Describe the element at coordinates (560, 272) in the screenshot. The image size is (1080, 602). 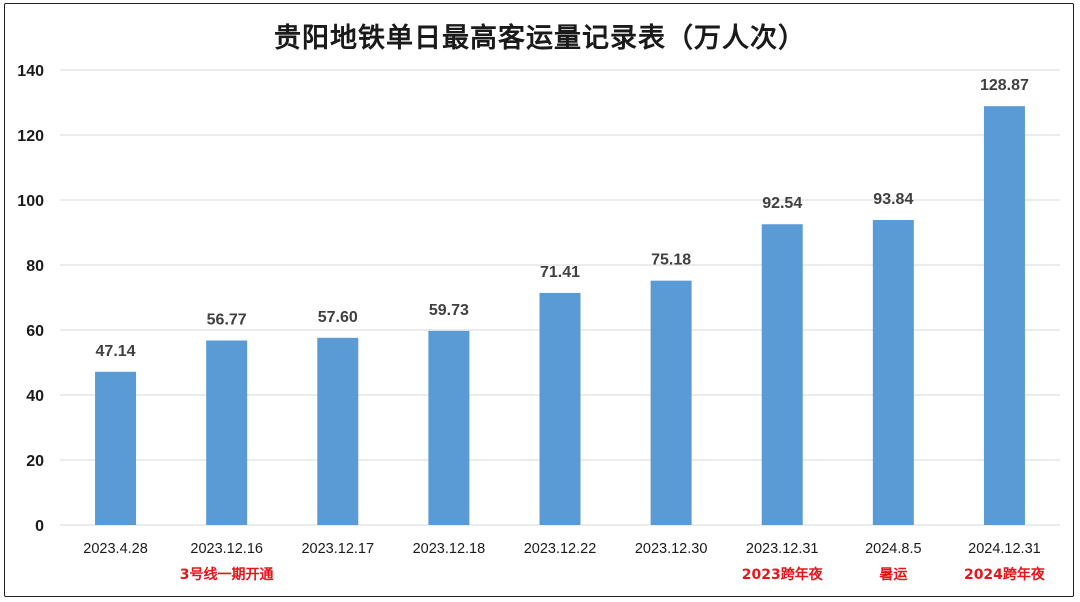
I see `data-label: 71.41` at that location.